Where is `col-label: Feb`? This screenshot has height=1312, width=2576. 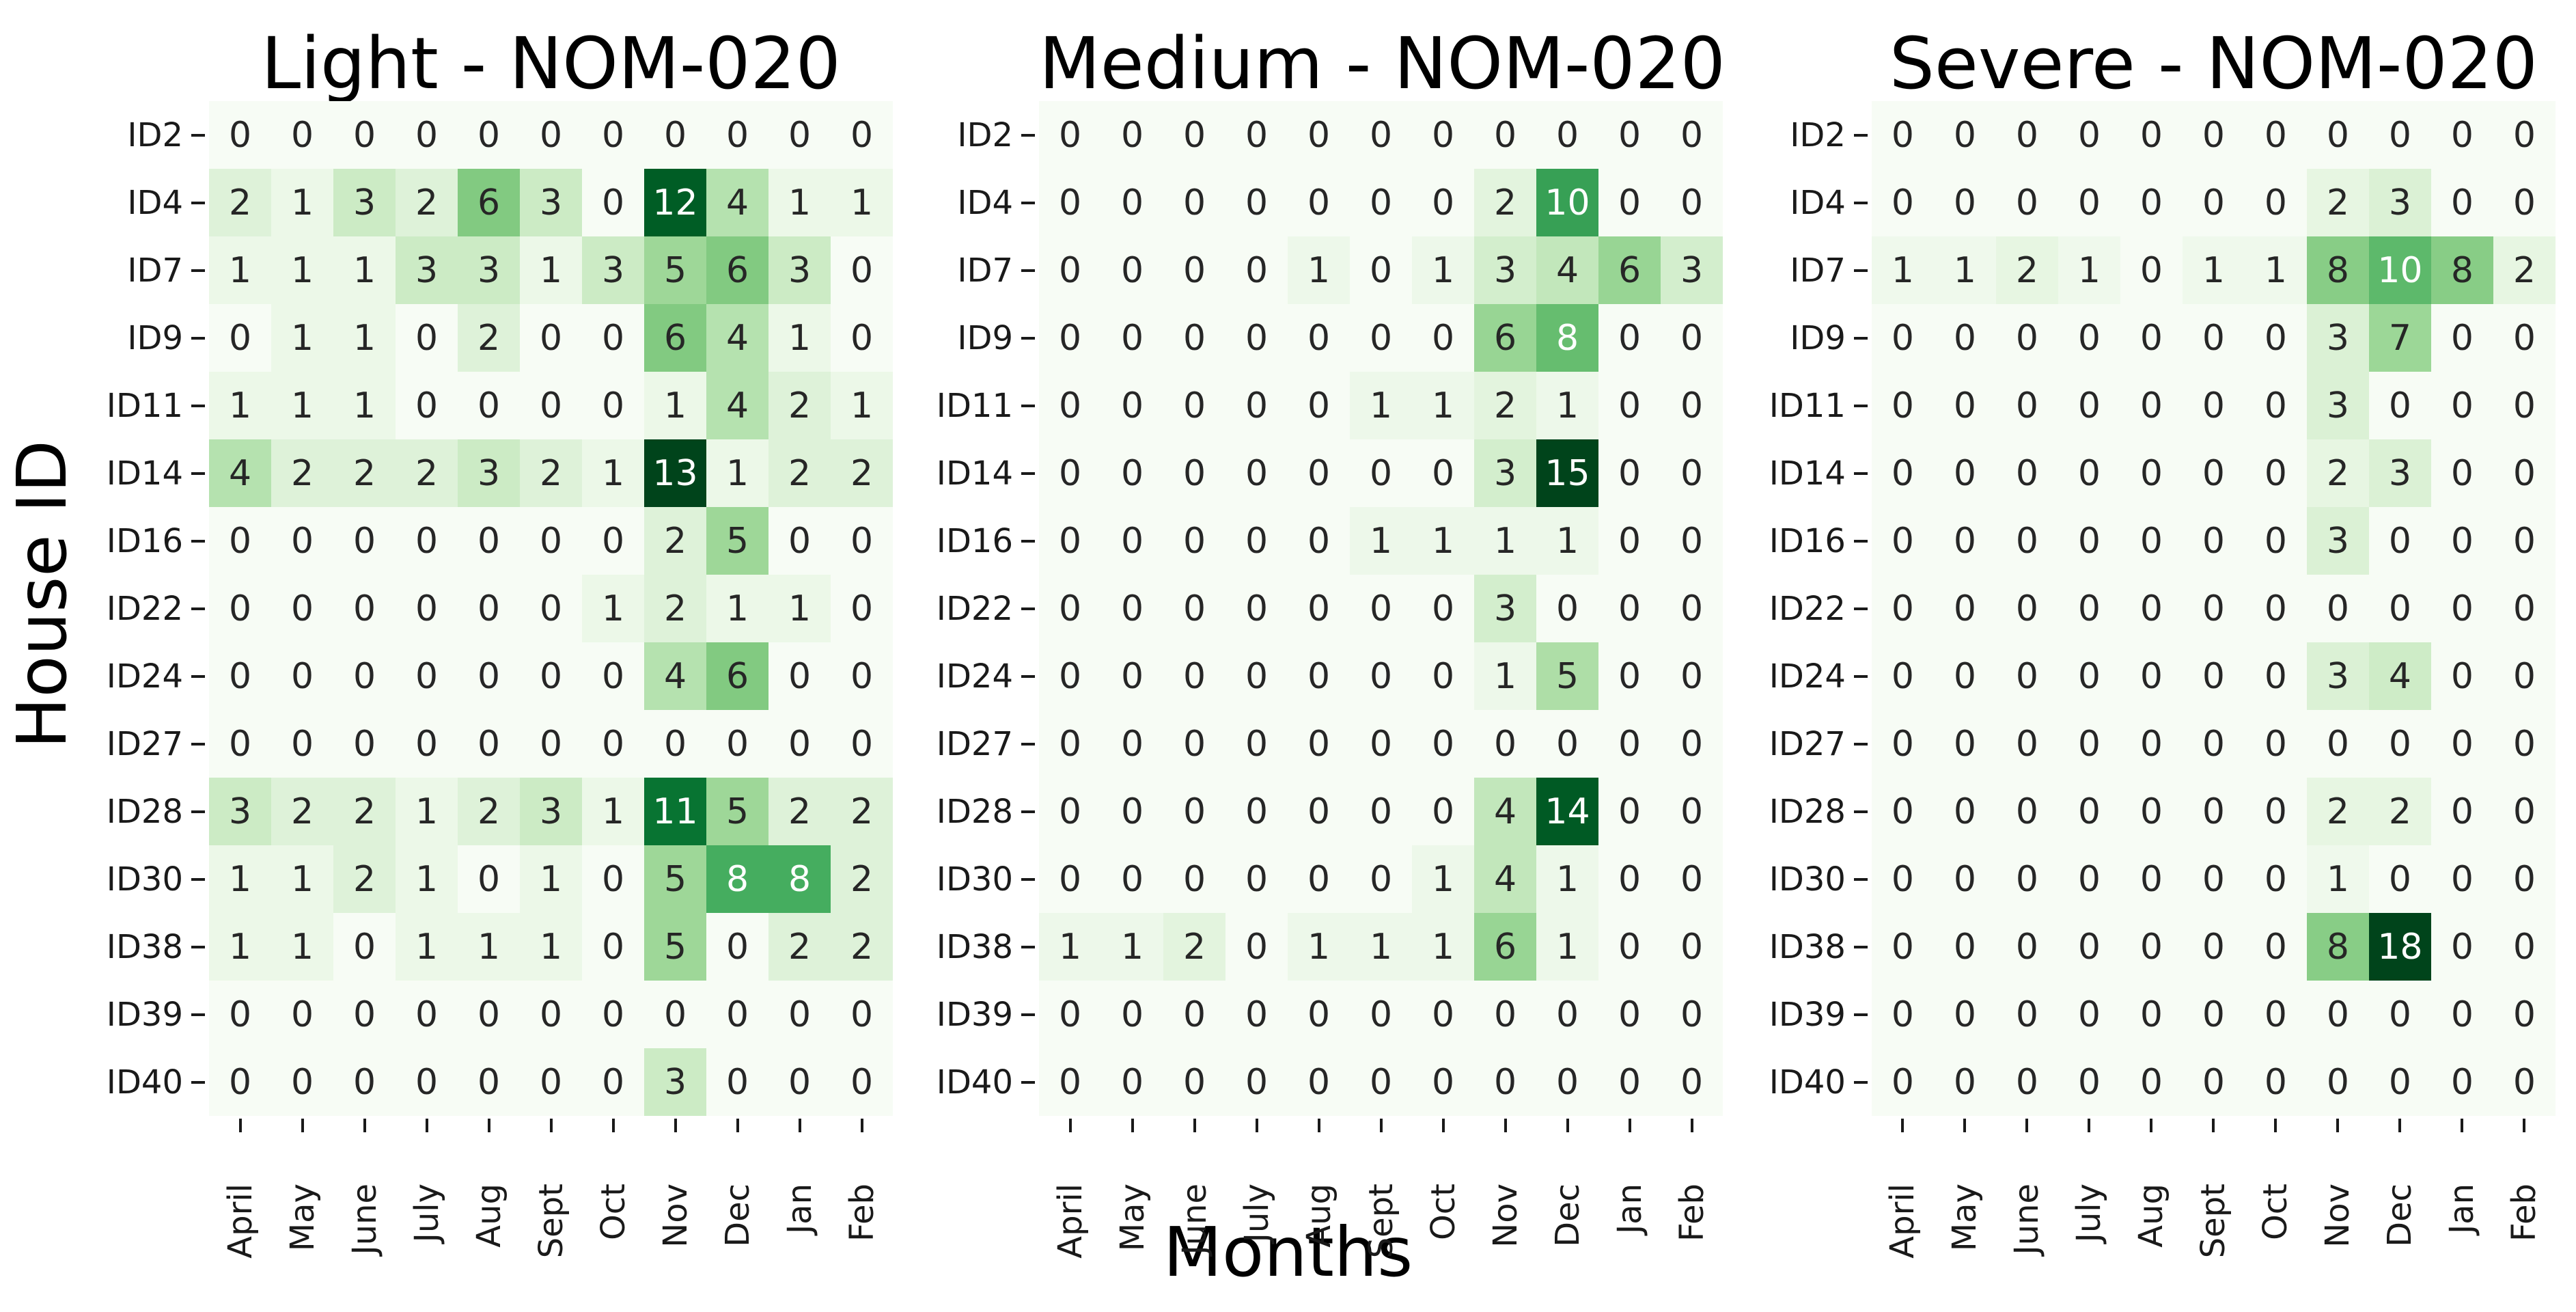
col-label: Feb is located at coordinates (2524, 1213).